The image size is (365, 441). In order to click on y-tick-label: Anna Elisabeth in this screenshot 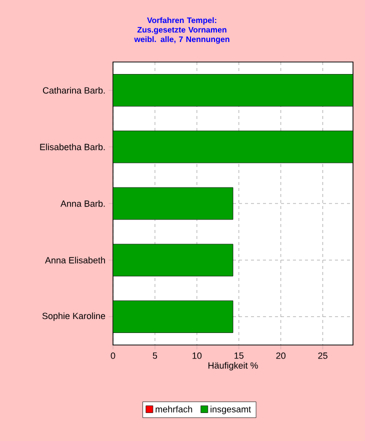, I will do `click(75, 260)`.